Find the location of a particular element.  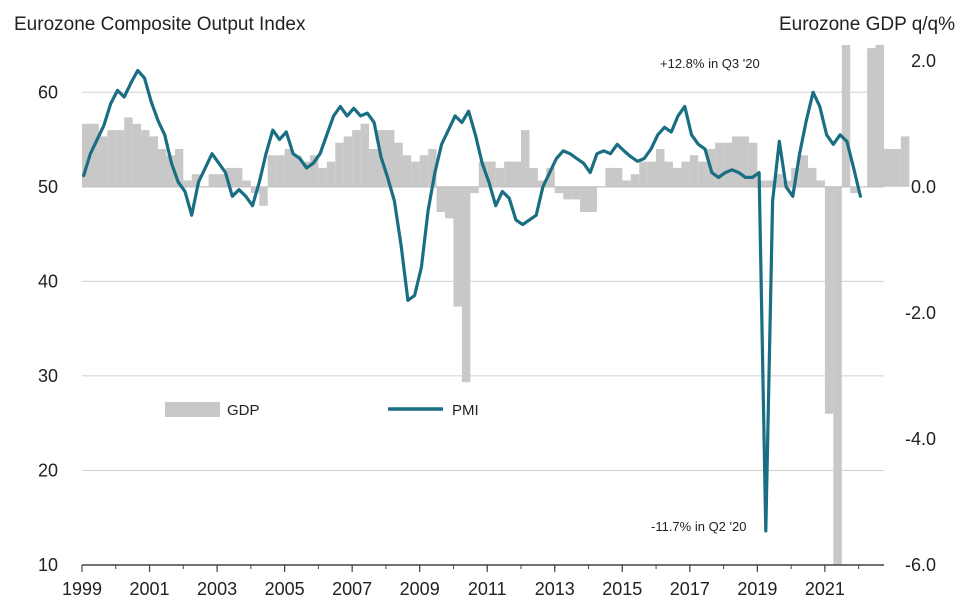

right-tick-label: -4.0 is located at coordinates (920, 439).